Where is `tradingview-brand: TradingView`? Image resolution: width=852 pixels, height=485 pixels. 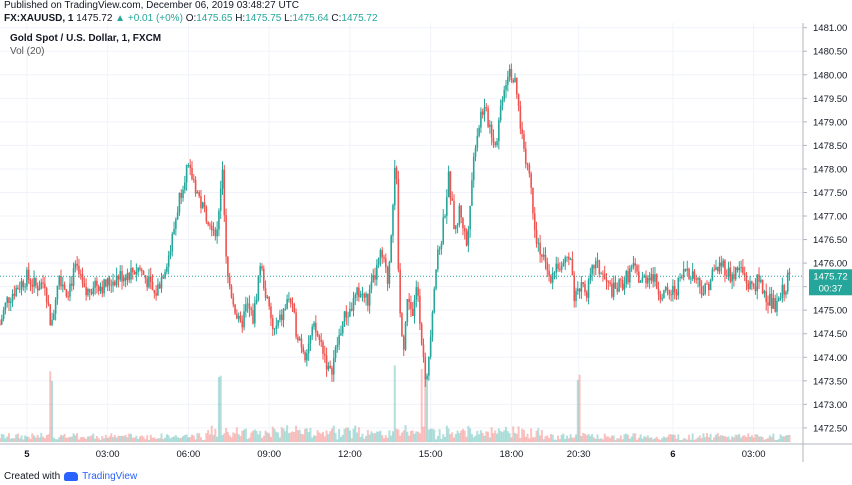 tradingview-brand: TradingView is located at coordinates (110, 476).